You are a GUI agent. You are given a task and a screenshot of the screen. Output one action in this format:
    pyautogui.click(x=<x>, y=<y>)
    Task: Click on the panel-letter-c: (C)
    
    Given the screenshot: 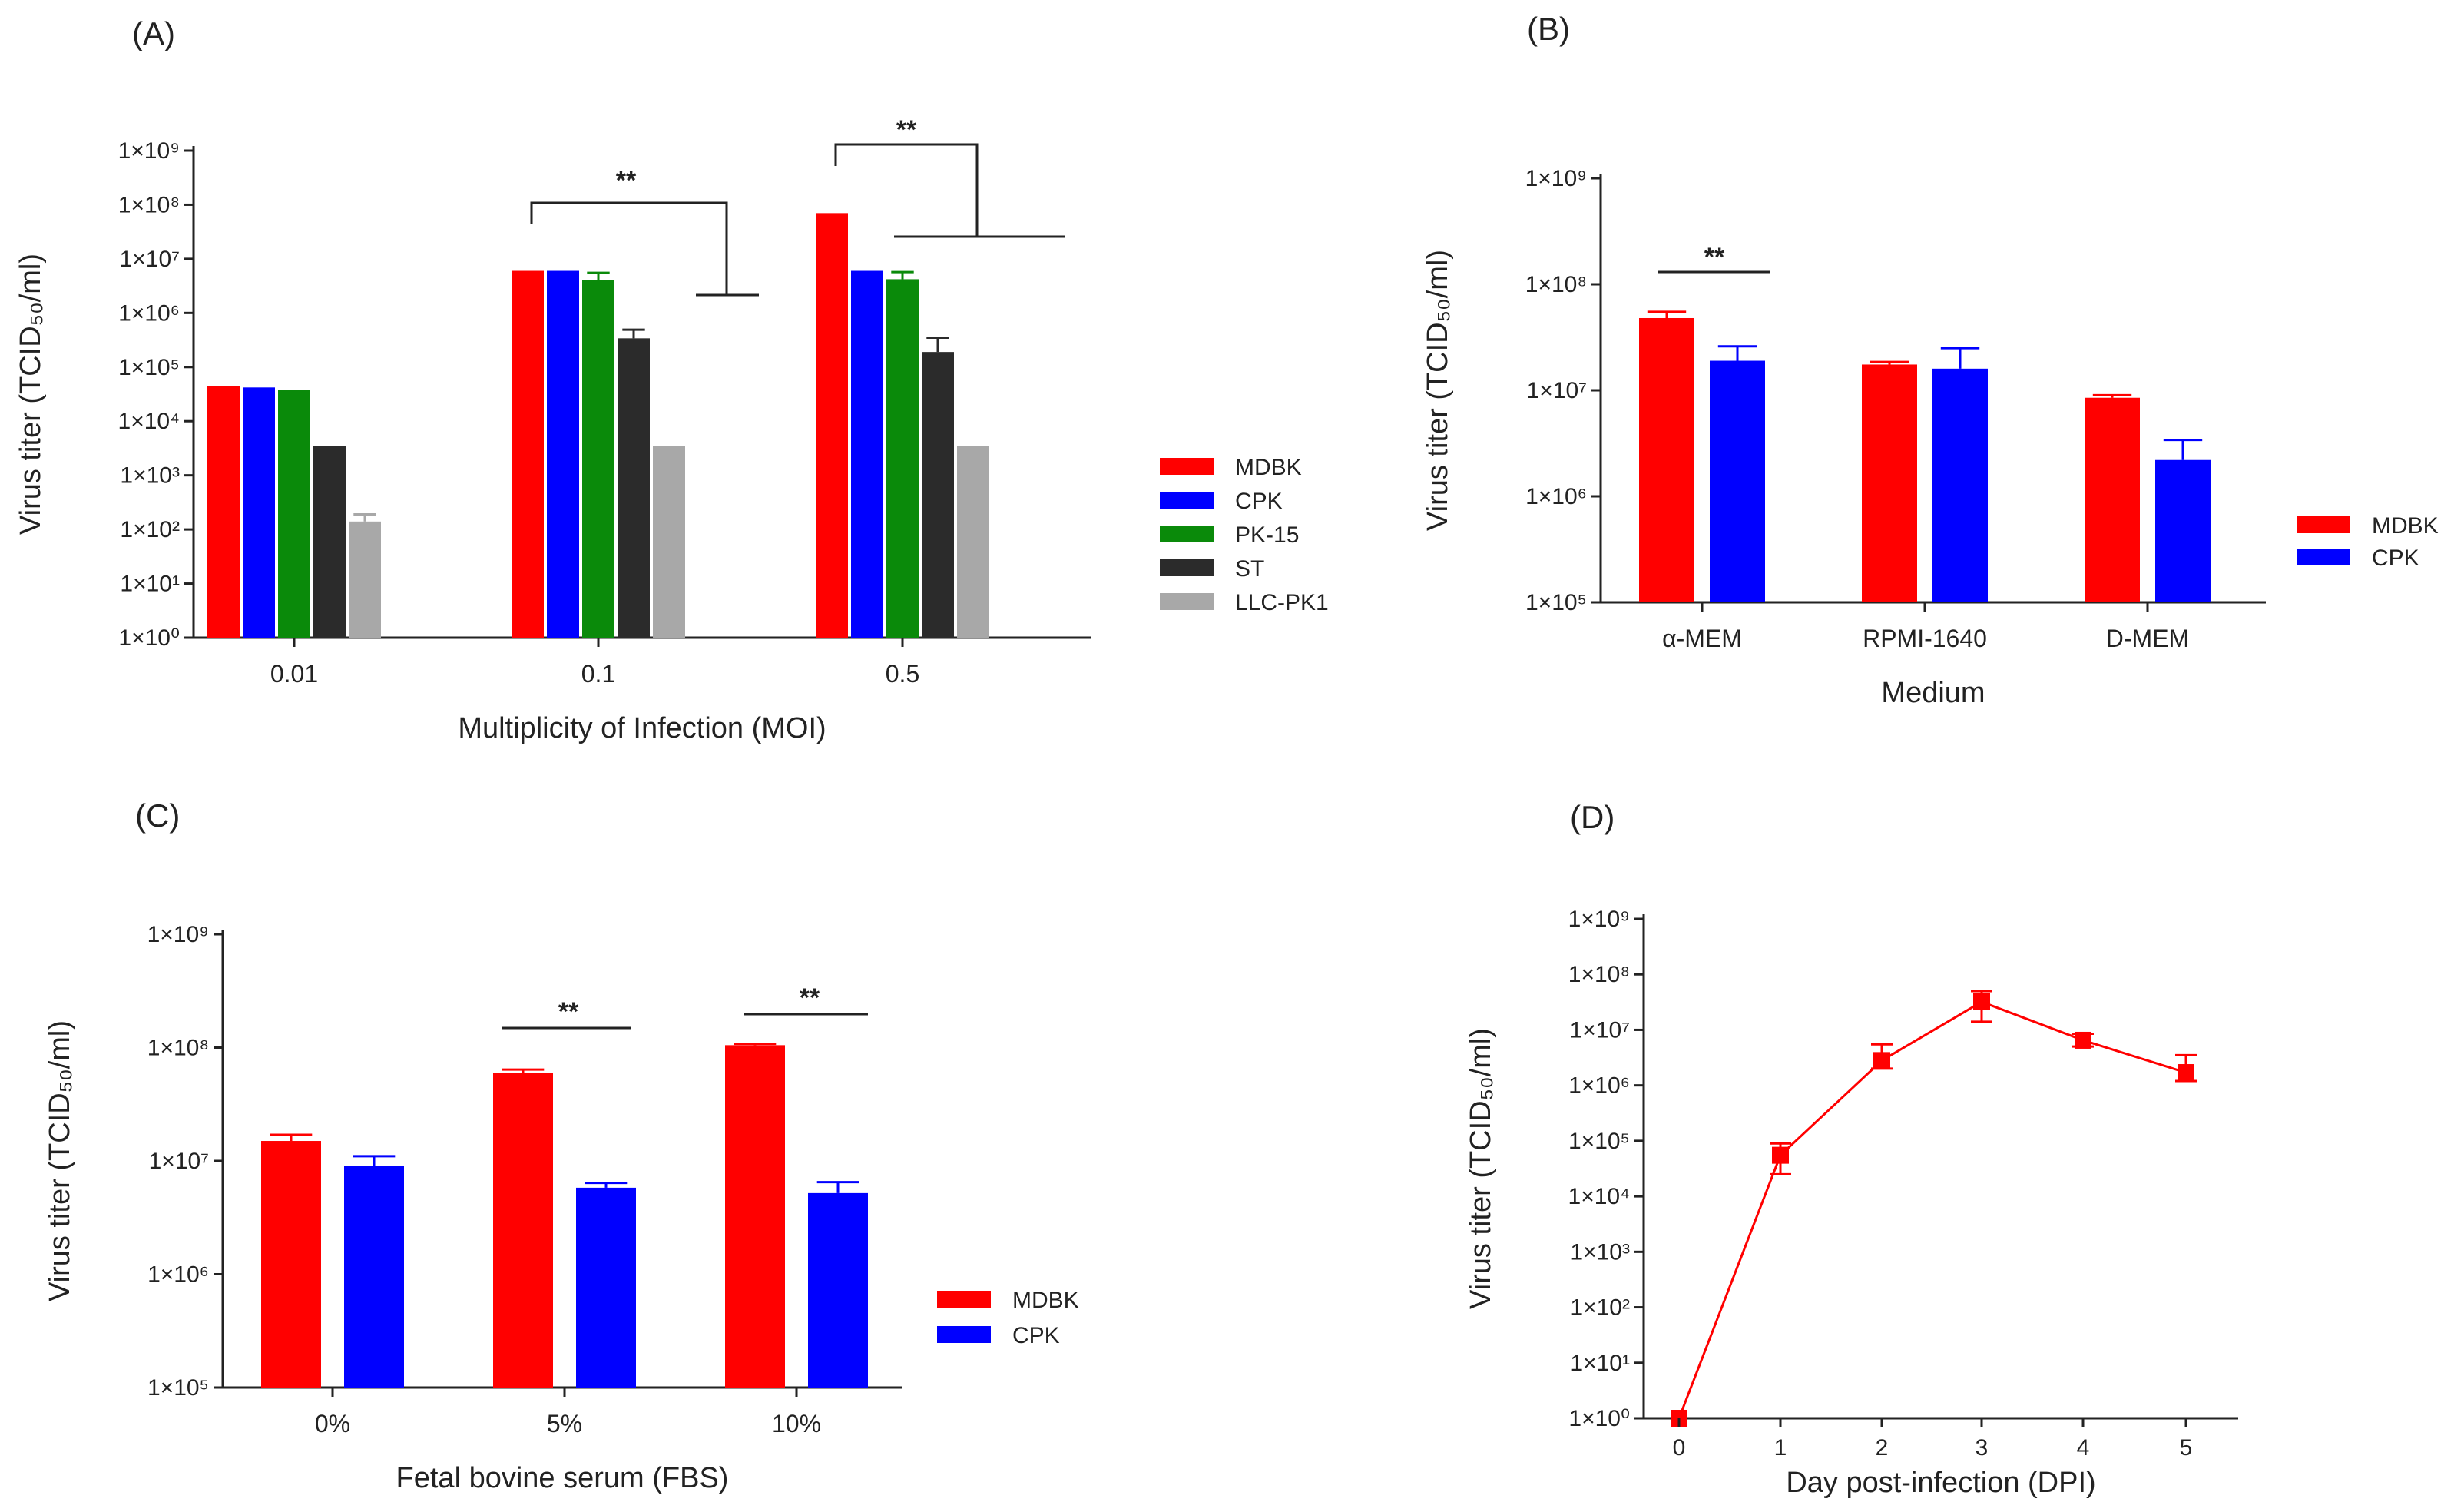 What is the action you would take?
    pyautogui.click(x=157, y=816)
    